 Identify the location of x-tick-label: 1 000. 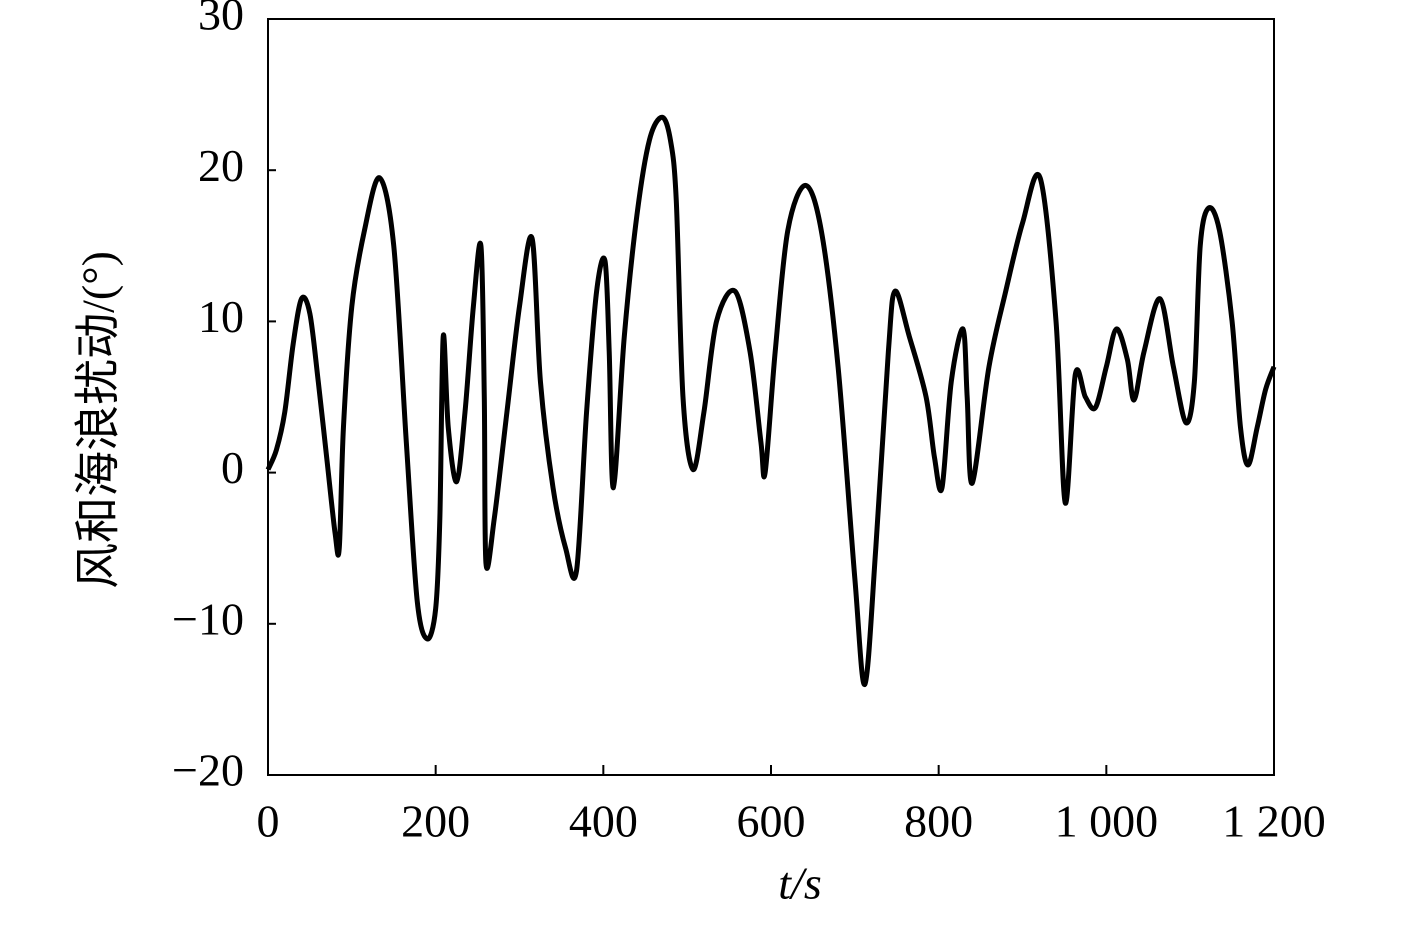
(1107, 821).